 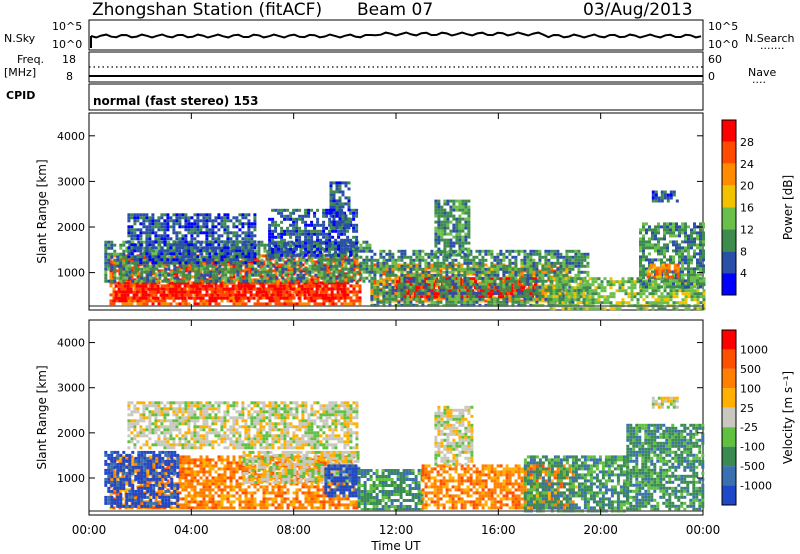 I want to click on colorbar-tick-label: 12, so click(x=747, y=229).